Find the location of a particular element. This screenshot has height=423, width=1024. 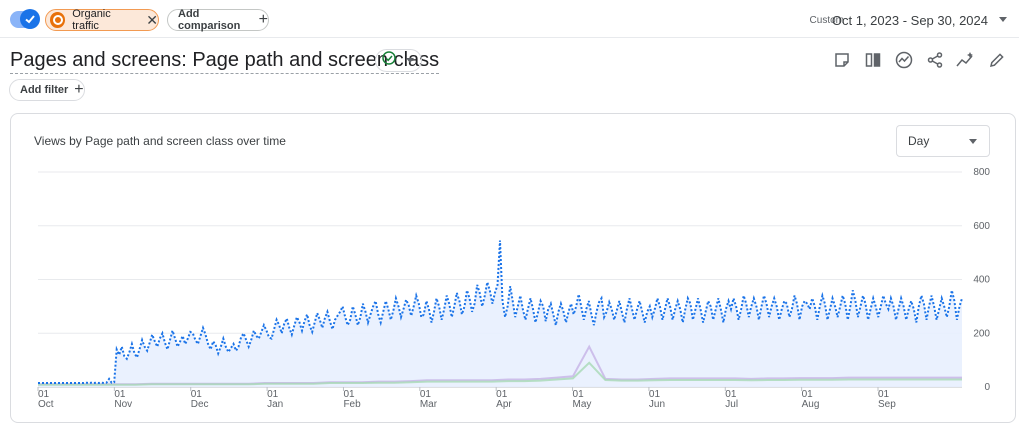

y-tick-label: 0 is located at coordinates (987, 387).